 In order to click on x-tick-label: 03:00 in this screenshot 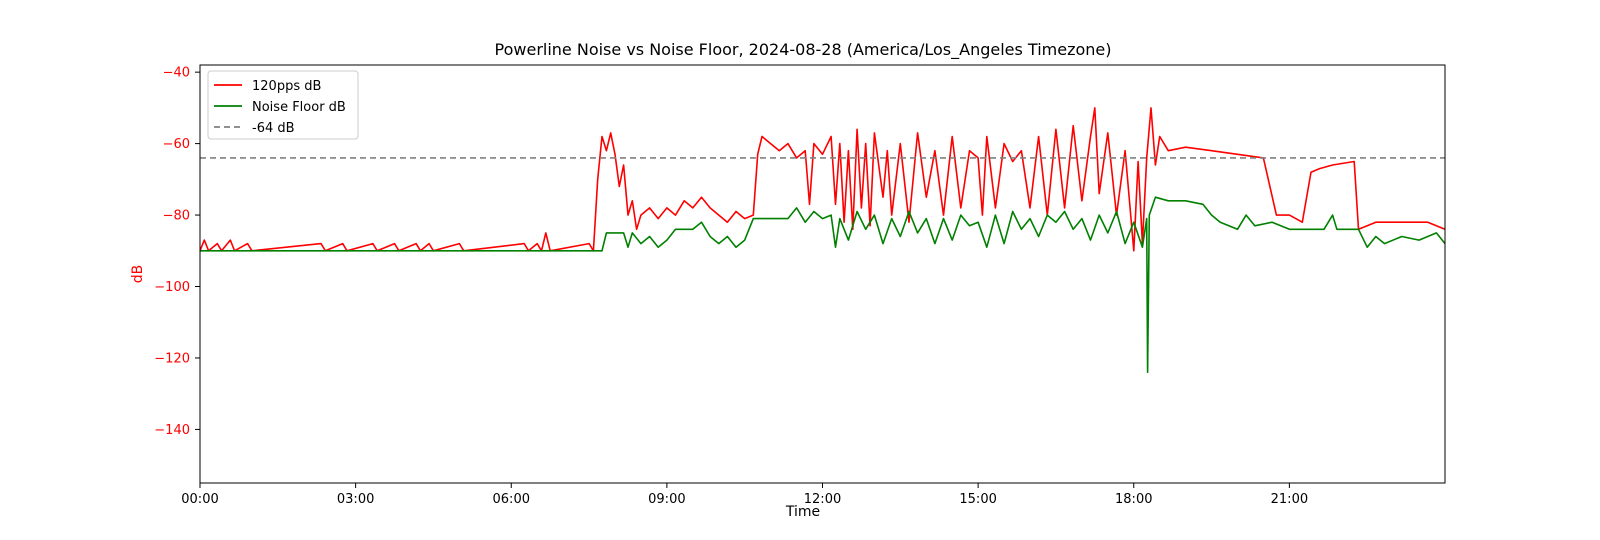, I will do `click(355, 499)`.